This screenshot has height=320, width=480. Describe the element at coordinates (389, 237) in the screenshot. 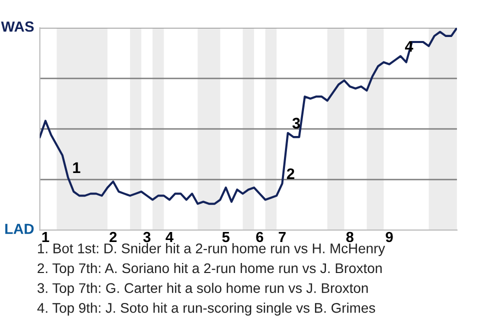

I see `x-tick-label: 9` at that location.